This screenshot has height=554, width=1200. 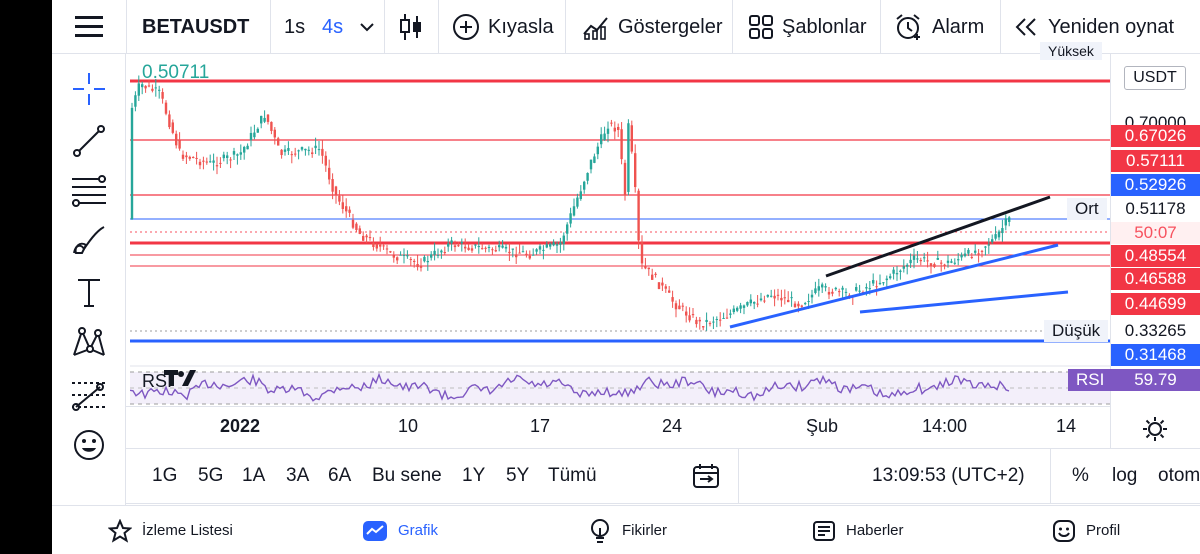 What do you see at coordinates (89, 27) in the screenshot?
I see `menu-icon` at bounding box center [89, 27].